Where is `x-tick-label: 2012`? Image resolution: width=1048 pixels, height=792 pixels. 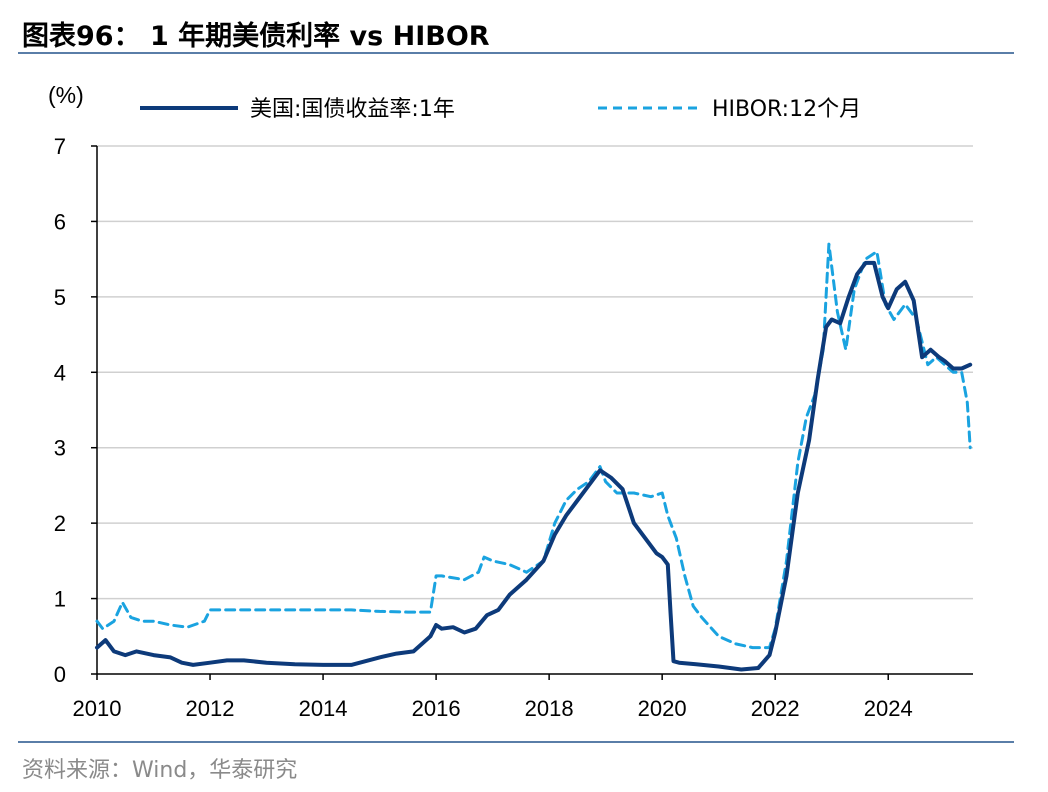
x-tick-label: 2012 is located at coordinates (210, 708).